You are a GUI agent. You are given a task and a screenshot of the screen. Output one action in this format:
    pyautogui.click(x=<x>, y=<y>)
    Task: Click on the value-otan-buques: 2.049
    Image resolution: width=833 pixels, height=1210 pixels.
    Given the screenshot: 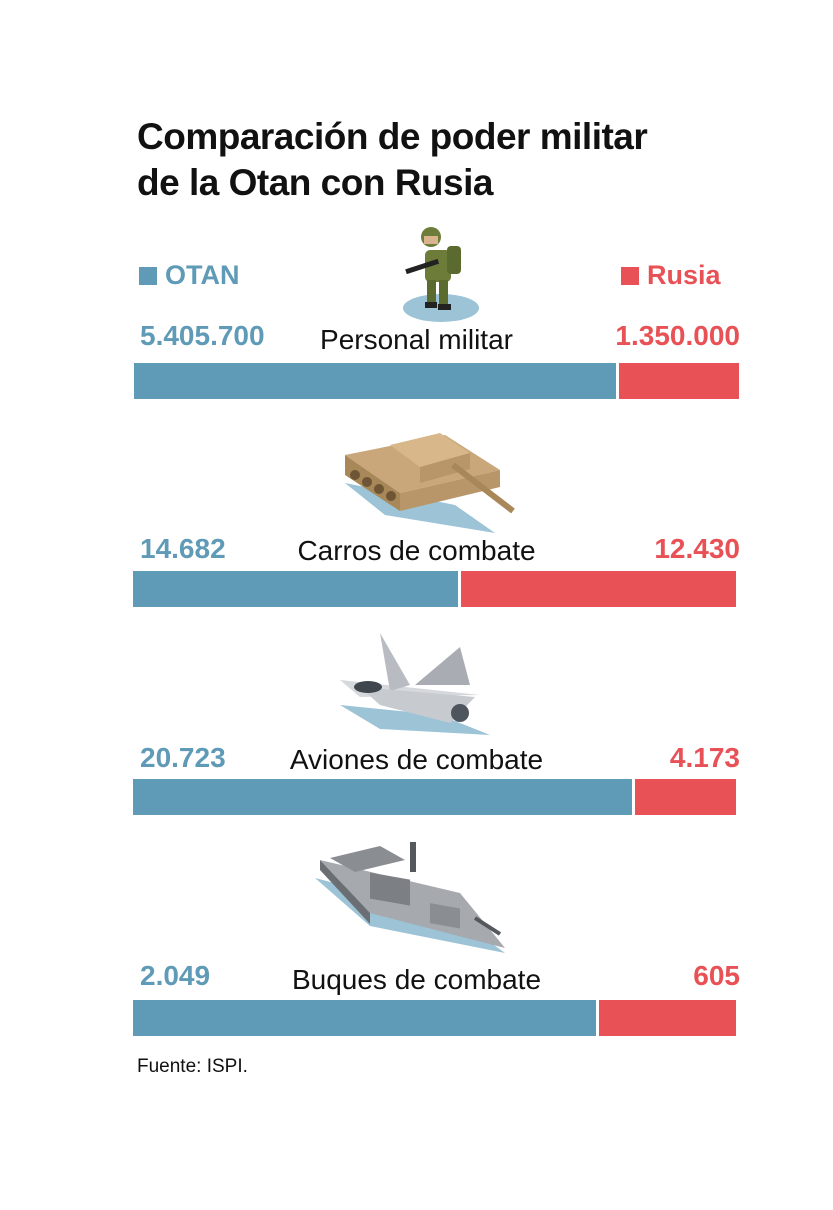 What is the action you would take?
    pyautogui.click(x=175, y=975)
    